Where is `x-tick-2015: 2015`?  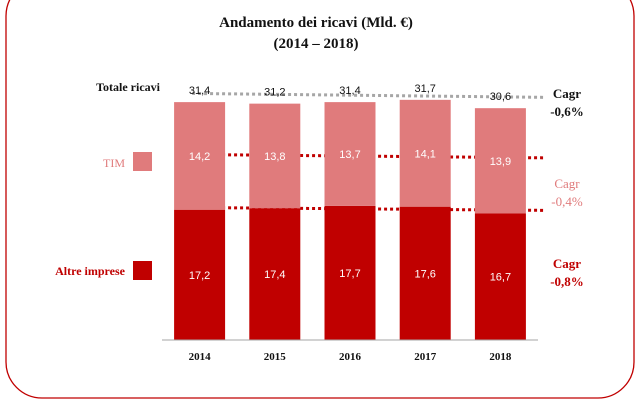 x-tick-2015: 2015 is located at coordinates (275, 357).